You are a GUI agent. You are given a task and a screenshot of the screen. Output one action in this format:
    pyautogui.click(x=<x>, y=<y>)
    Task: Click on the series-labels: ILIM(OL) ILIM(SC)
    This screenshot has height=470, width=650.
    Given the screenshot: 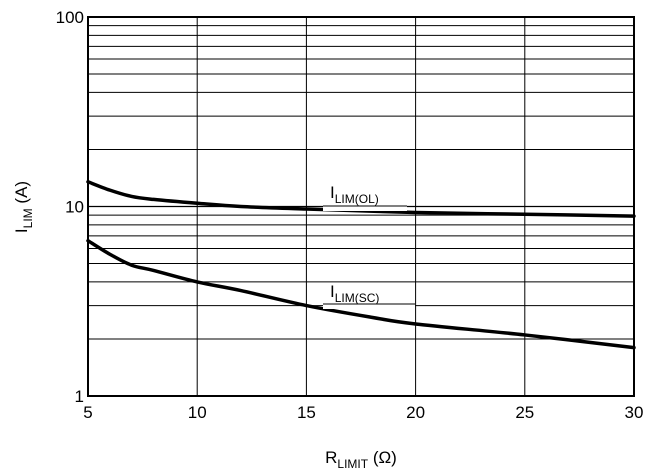 What is the action you would take?
    pyautogui.click(x=369, y=244)
    